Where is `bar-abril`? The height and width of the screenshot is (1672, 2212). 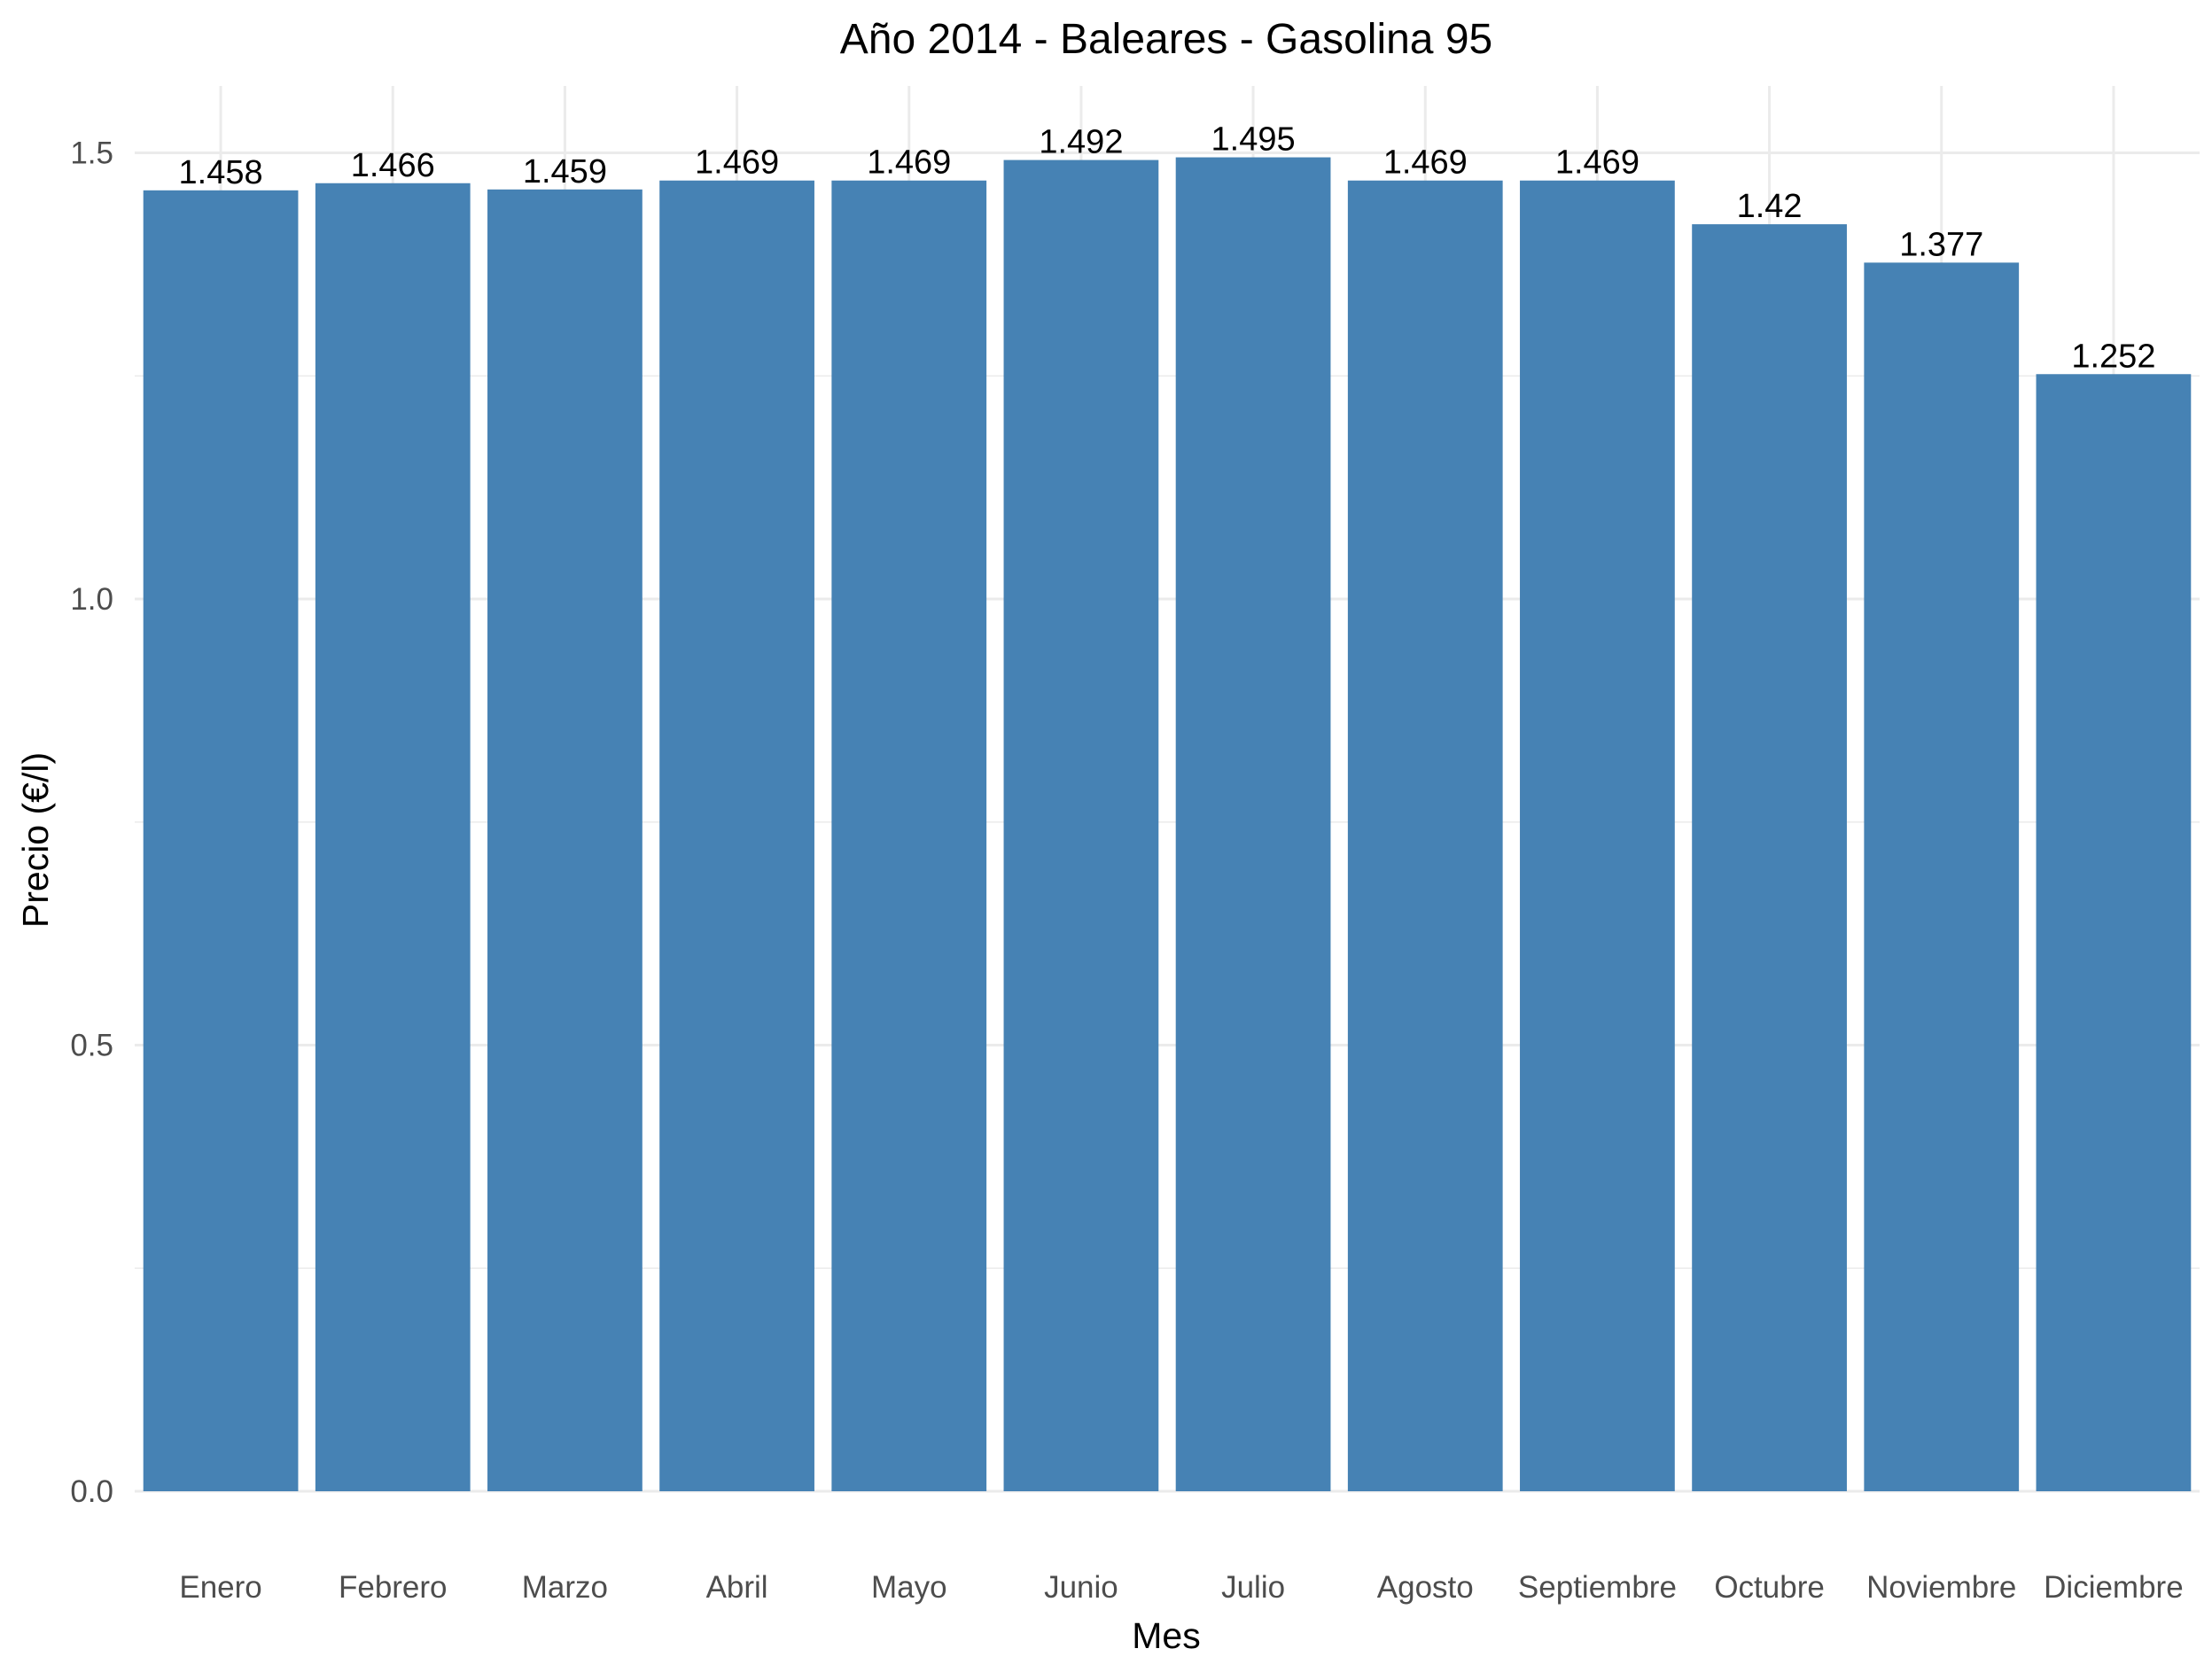
bar-abril is located at coordinates (736, 835).